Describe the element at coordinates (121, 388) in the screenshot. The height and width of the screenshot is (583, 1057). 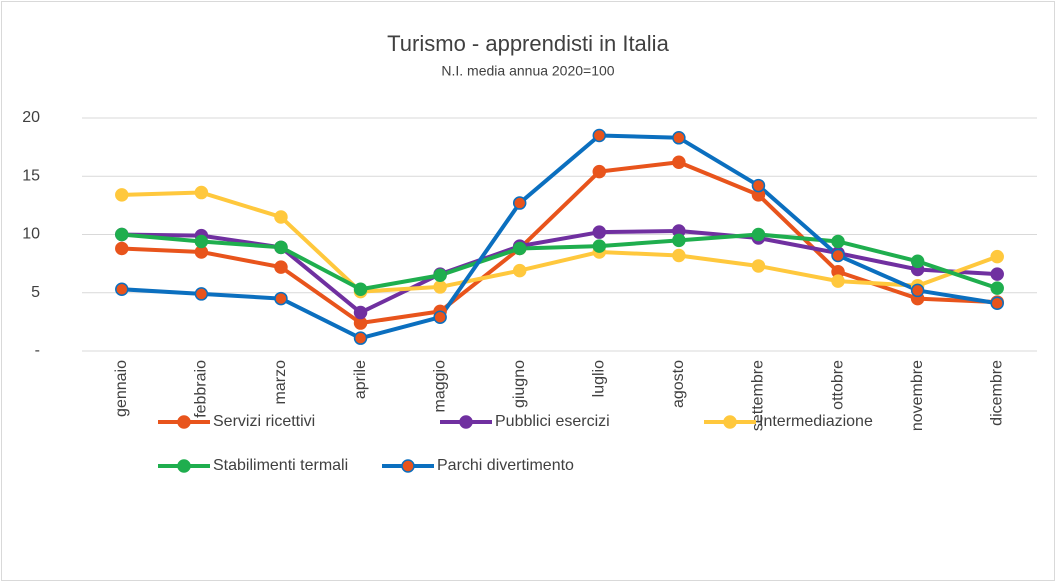
I see `x-tick-label: gennaio` at that location.